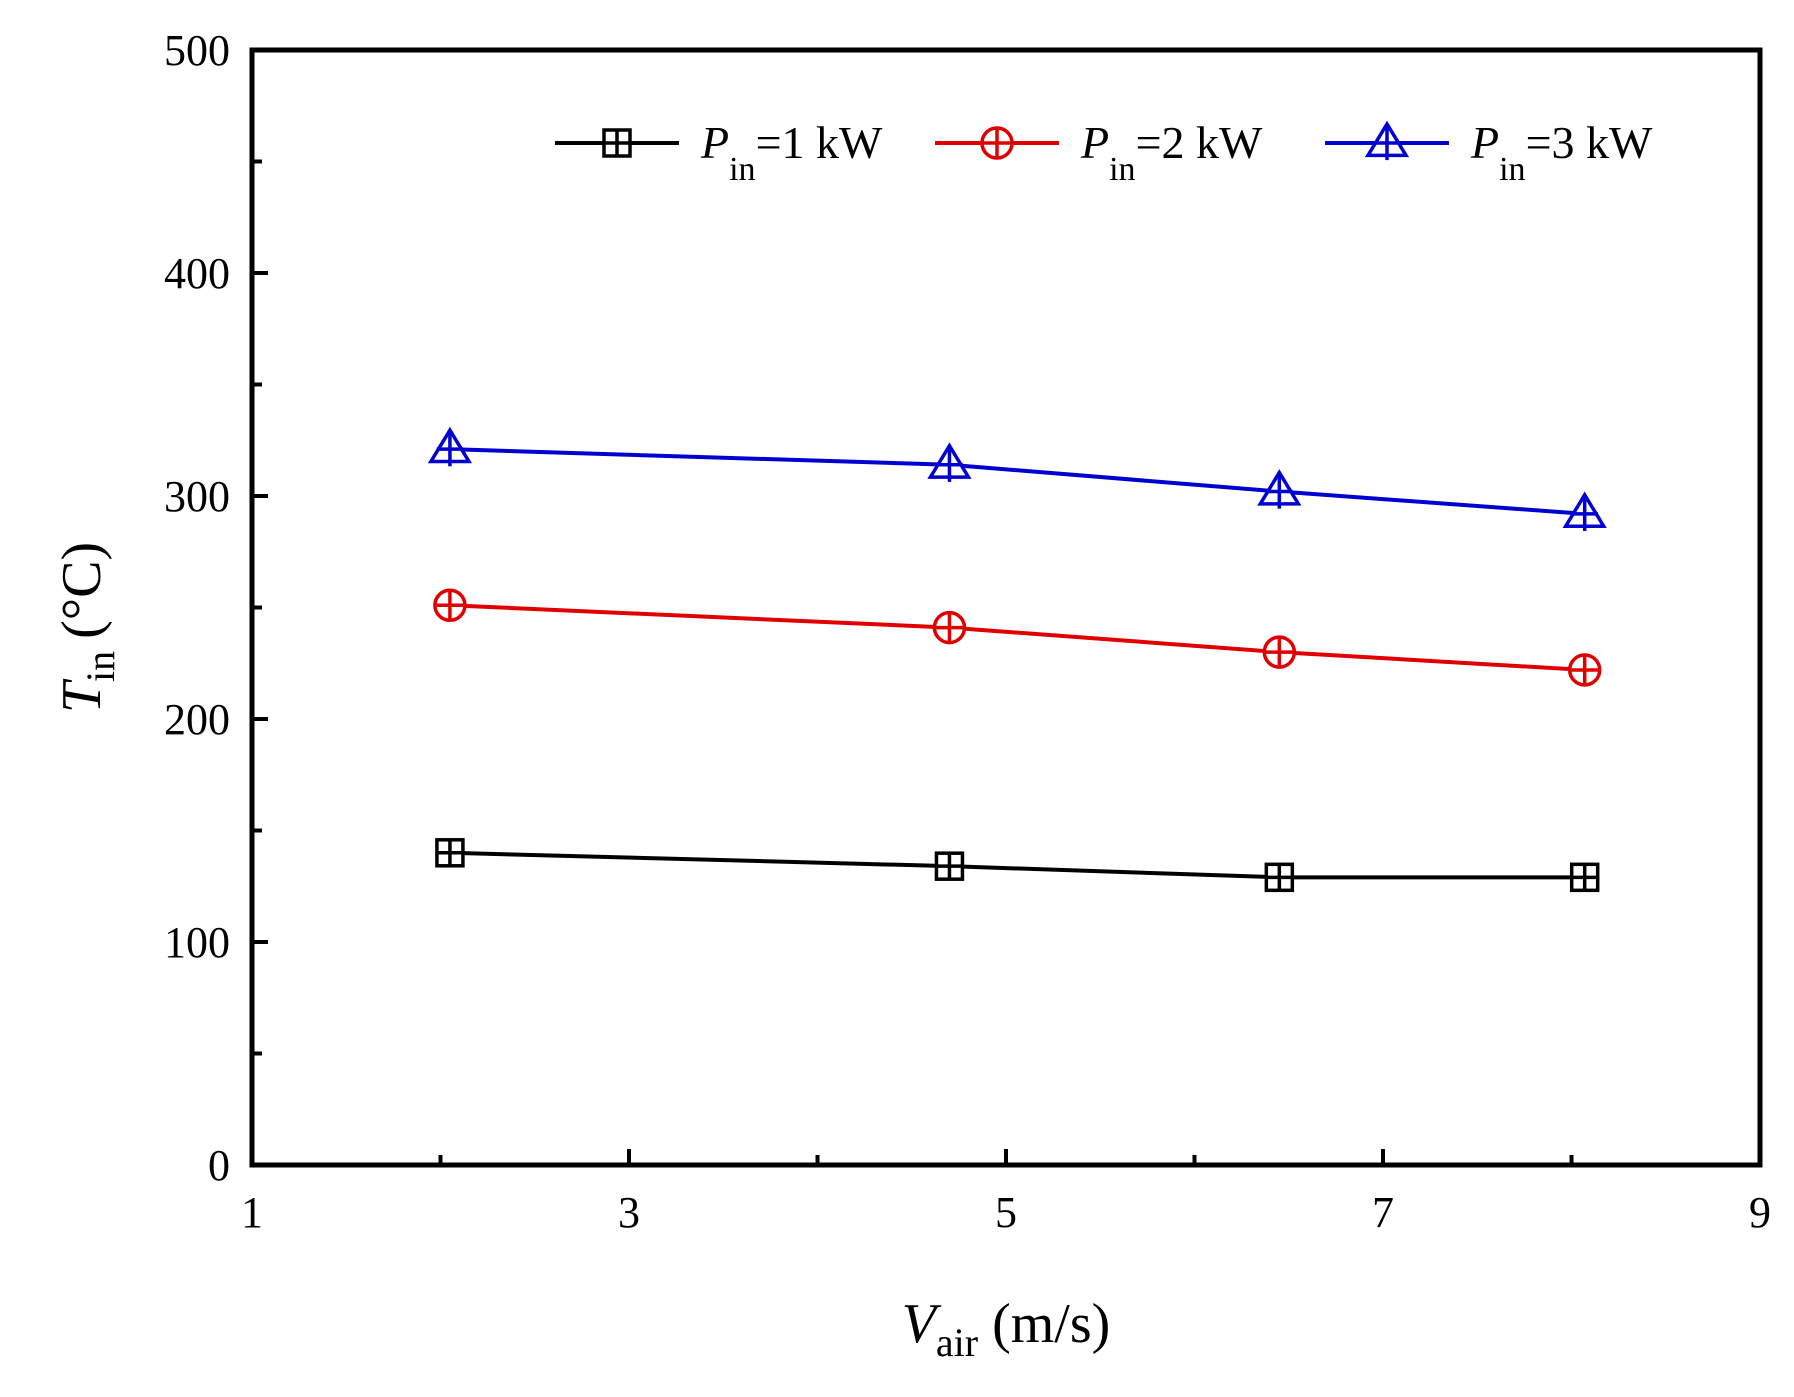 The height and width of the screenshot is (1397, 1794). I want to click on y-axis-title-sub: in, so click(100, 666).